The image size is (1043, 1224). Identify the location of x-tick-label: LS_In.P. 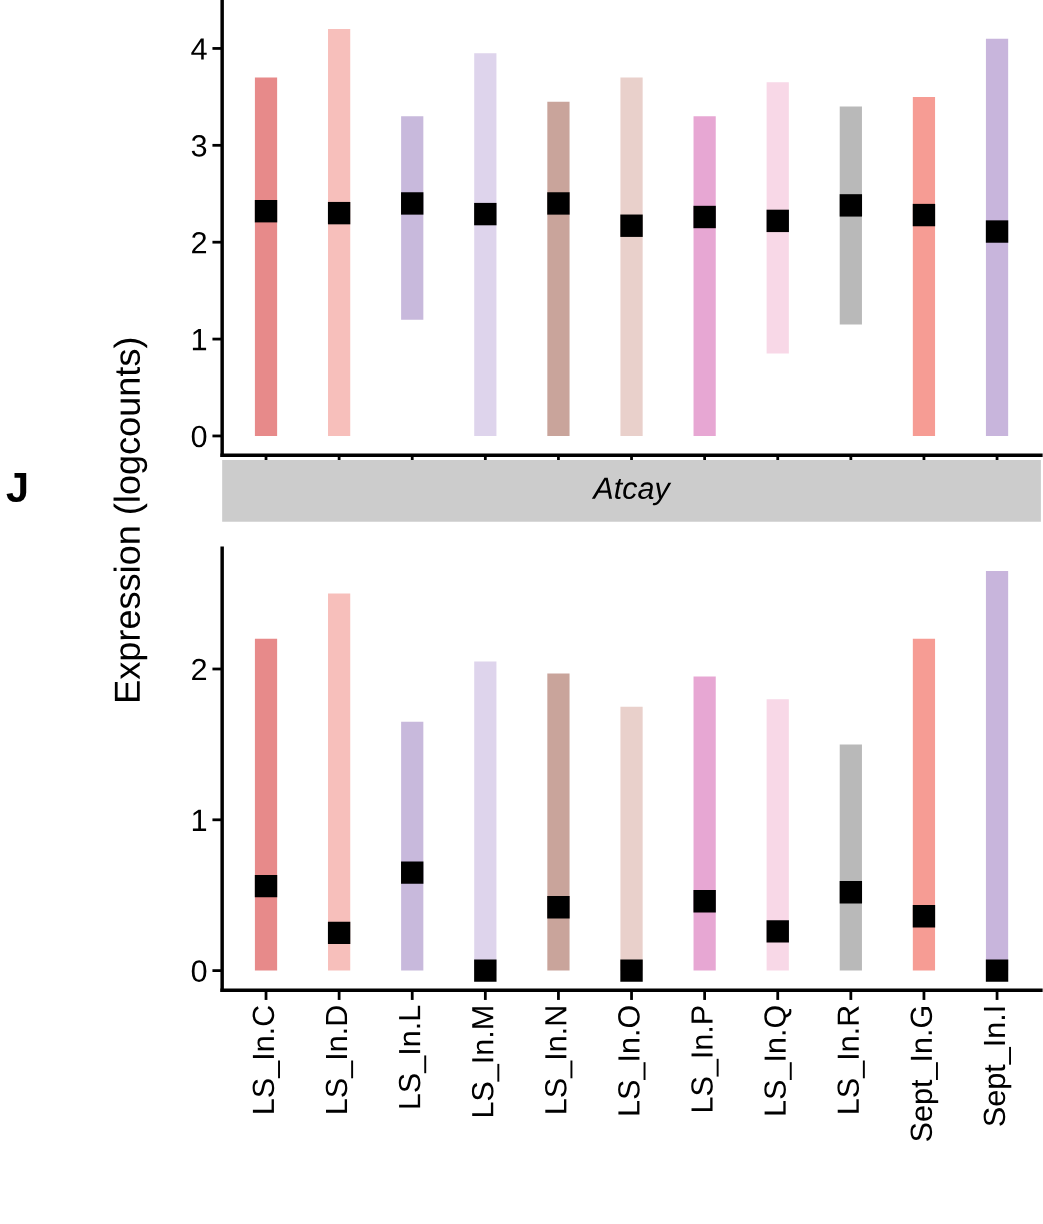
(705, 1059).